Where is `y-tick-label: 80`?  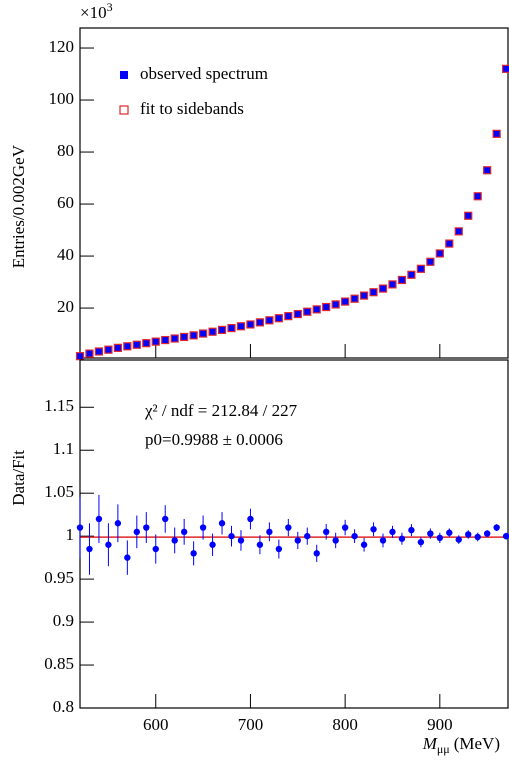 y-tick-label: 80 is located at coordinates (65, 150).